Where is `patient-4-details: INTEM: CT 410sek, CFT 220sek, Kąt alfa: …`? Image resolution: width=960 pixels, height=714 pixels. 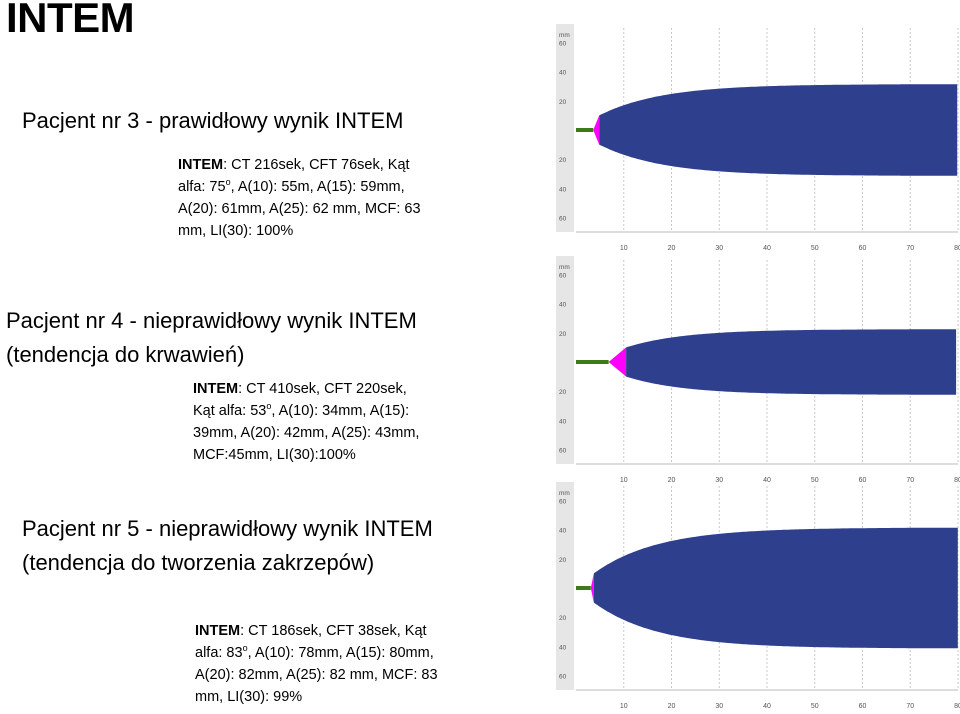 patient-4-details: INTEM: CT 410sek, CFT 220sek, Kąt alfa: … is located at coordinates (306, 422).